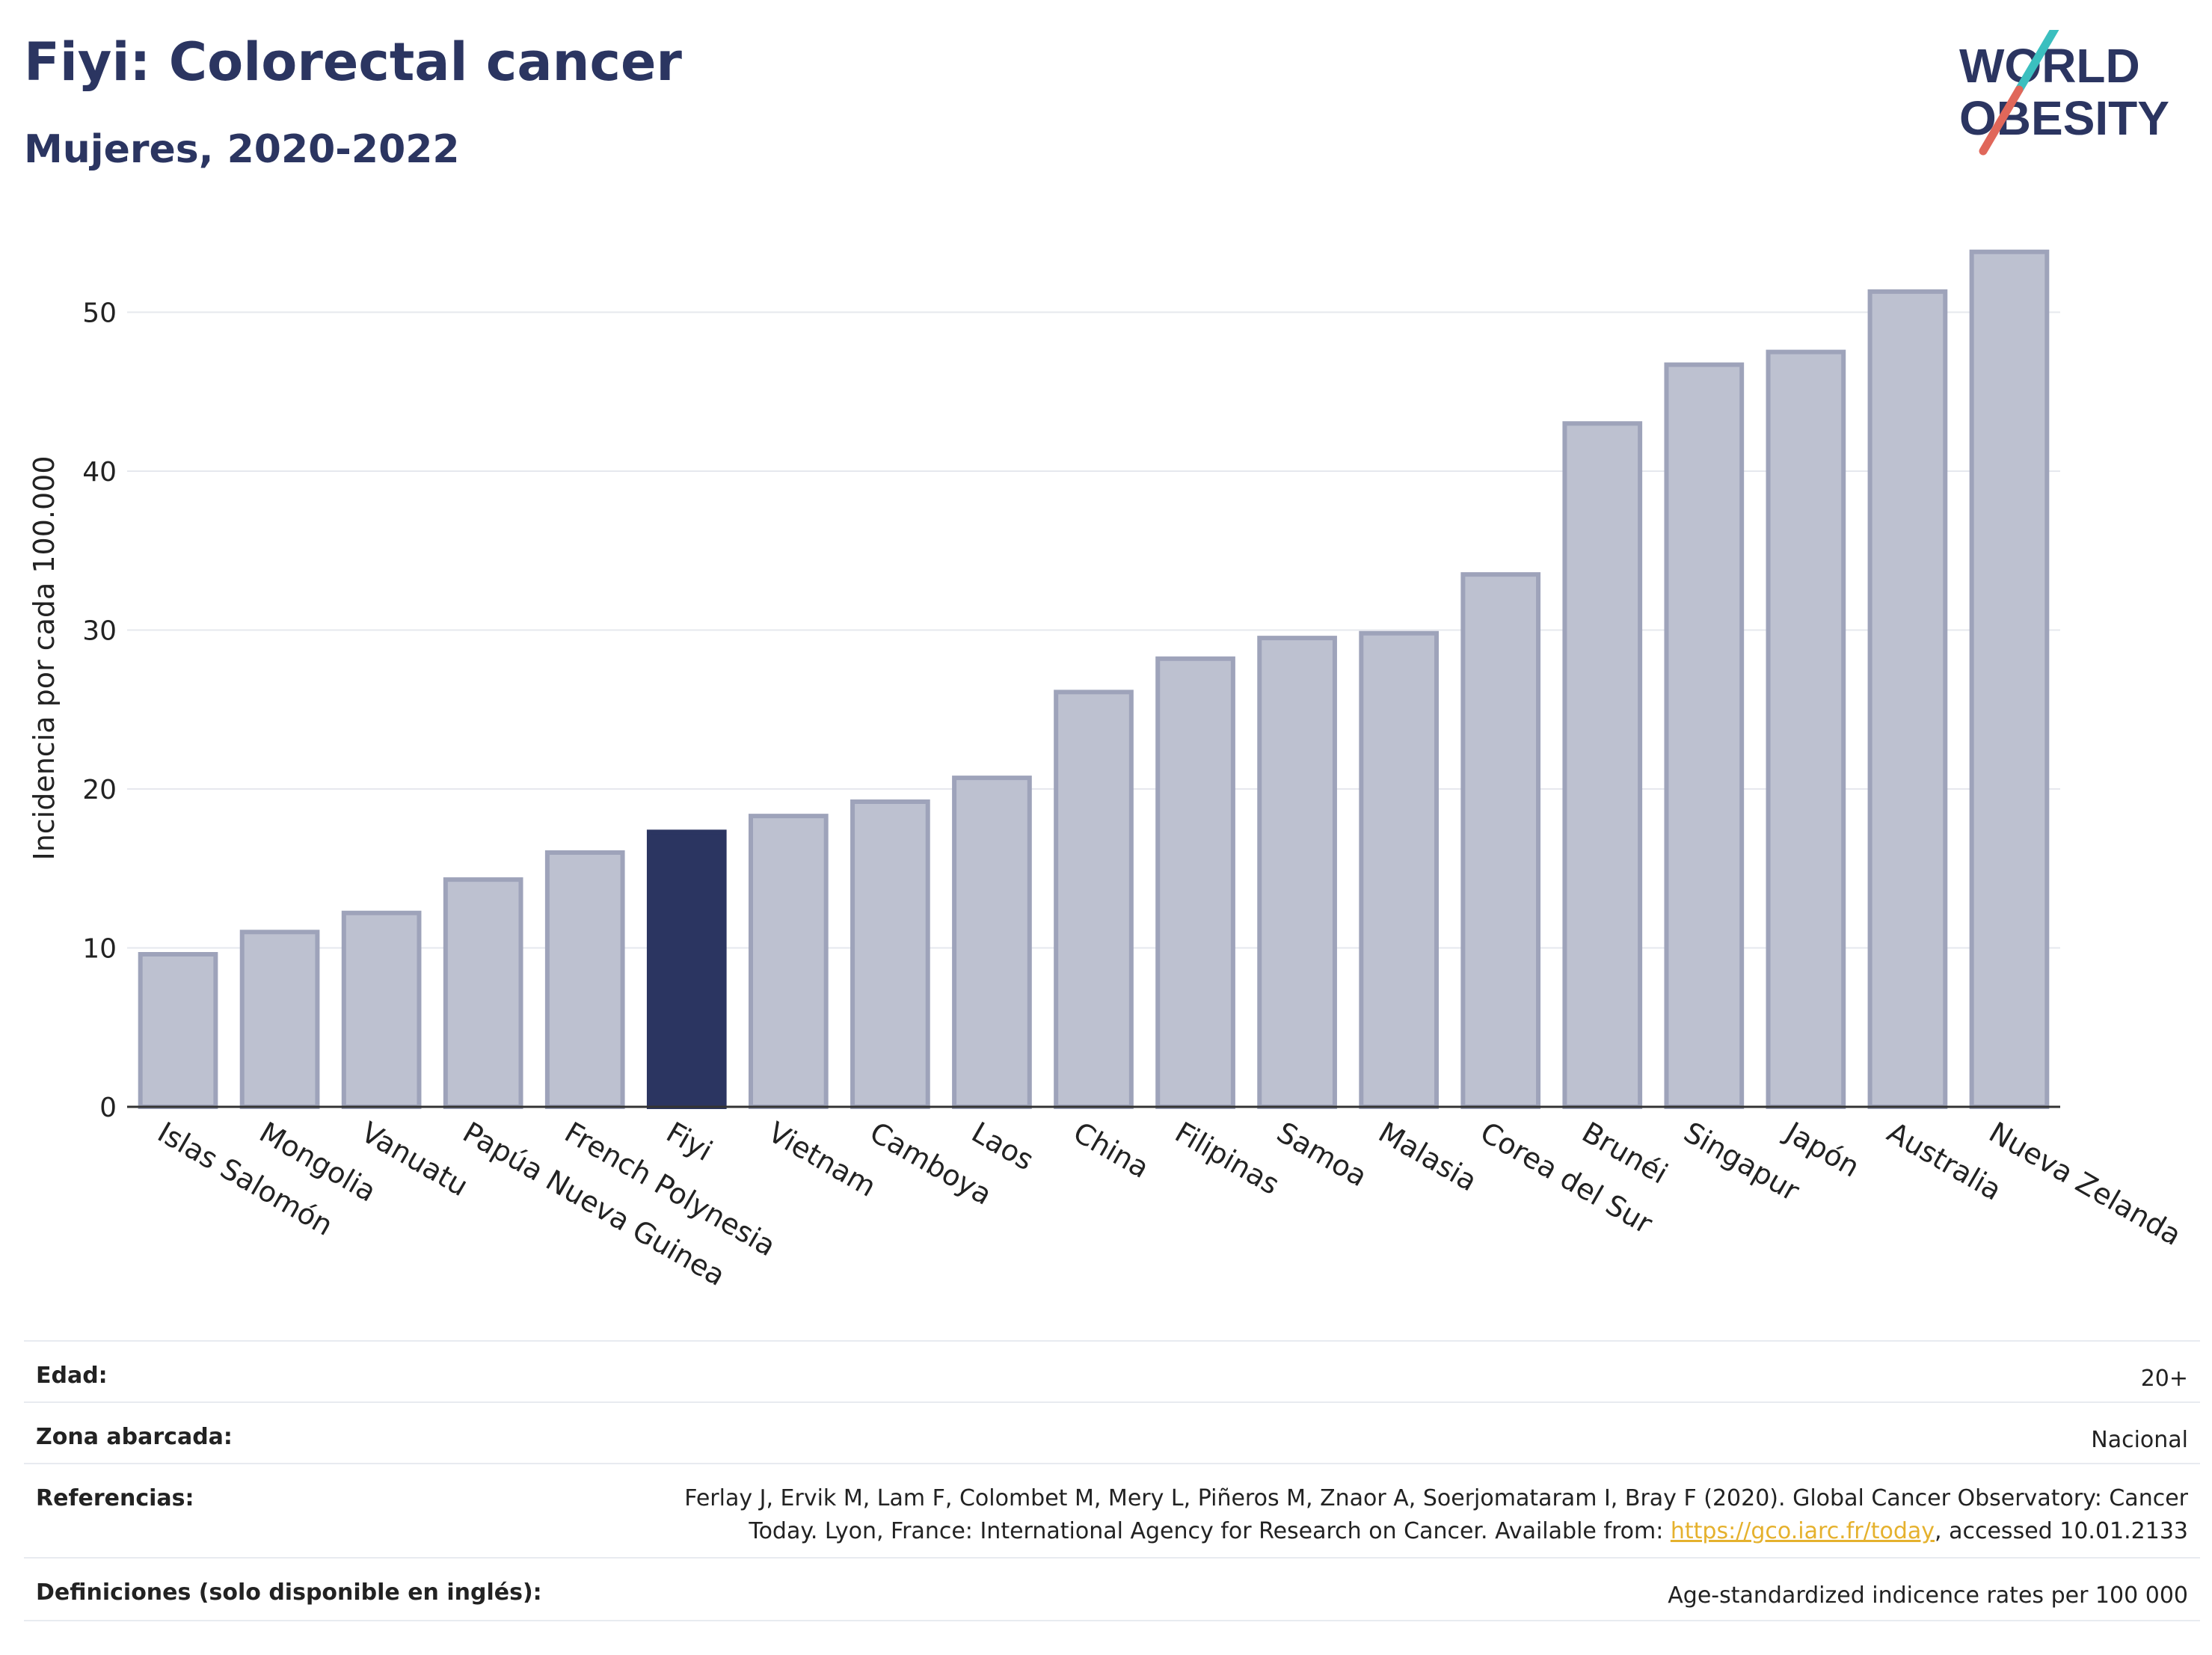 The image size is (2212, 1655). Describe the element at coordinates (353, 62) in the screenshot. I see `page-title: Fiyi: Colorectal cancer` at that location.